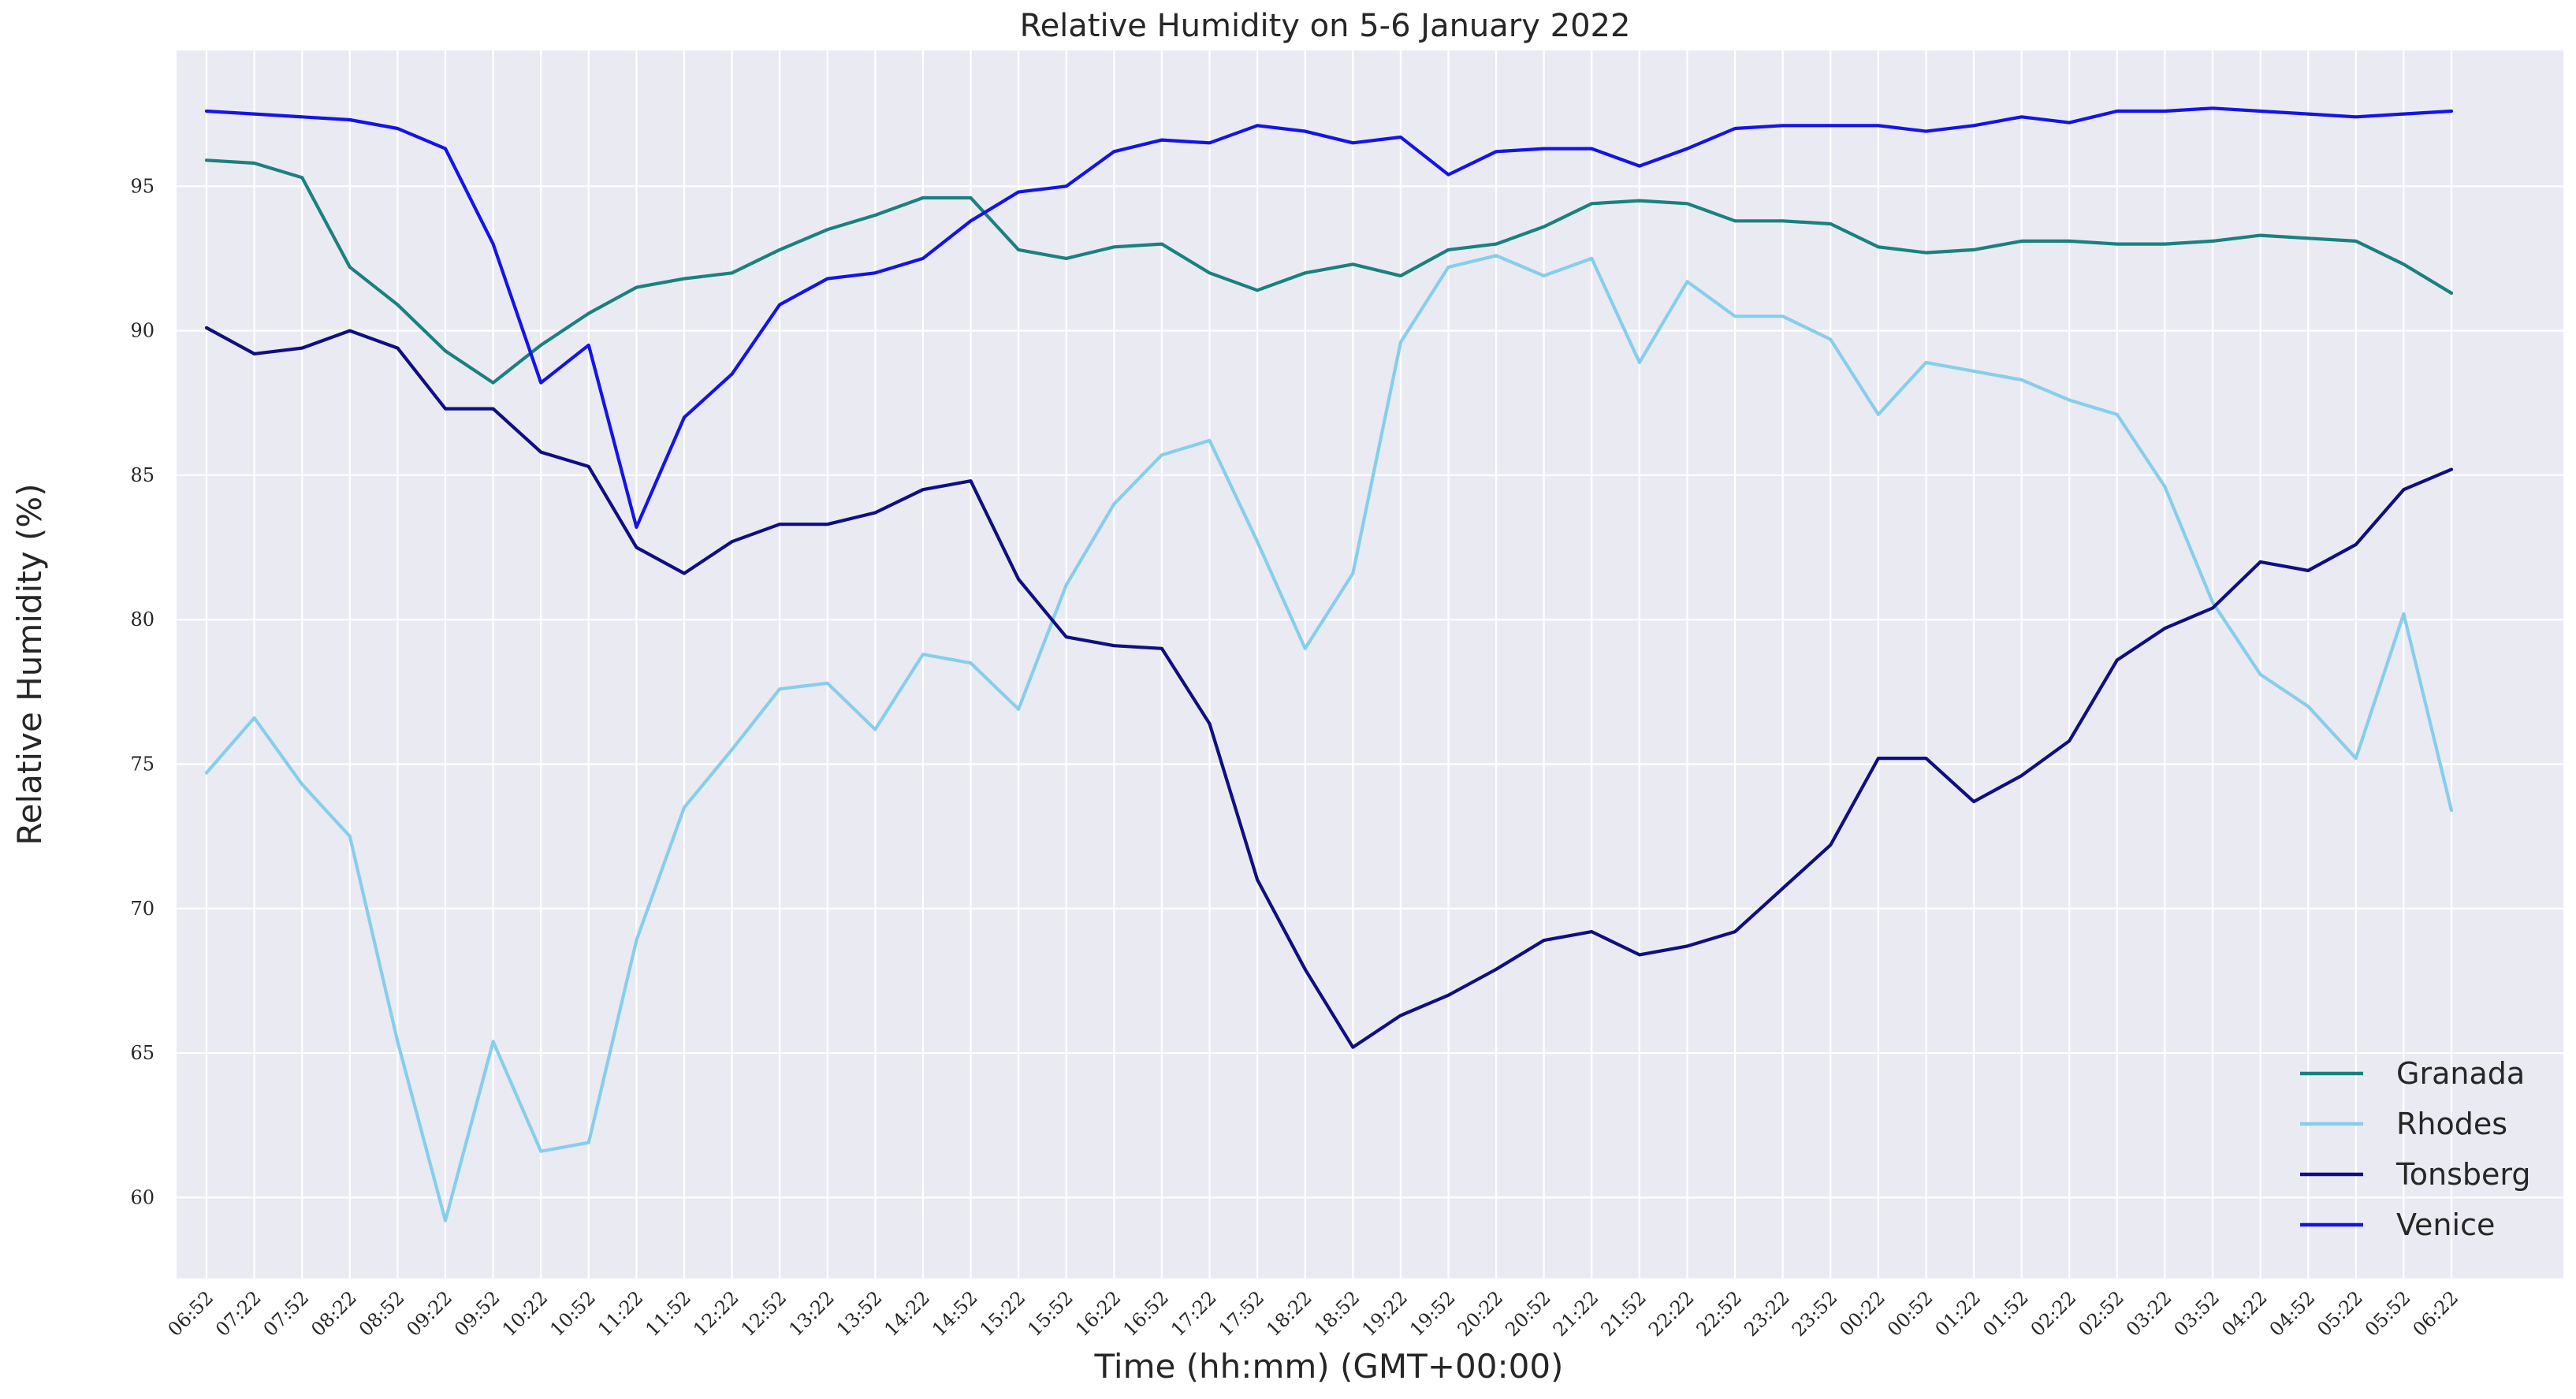 This screenshot has width=2576, height=1399. Describe the element at coordinates (1242, 1313) in the screenshot. I see `x-tick-label: 17:52` at that location.